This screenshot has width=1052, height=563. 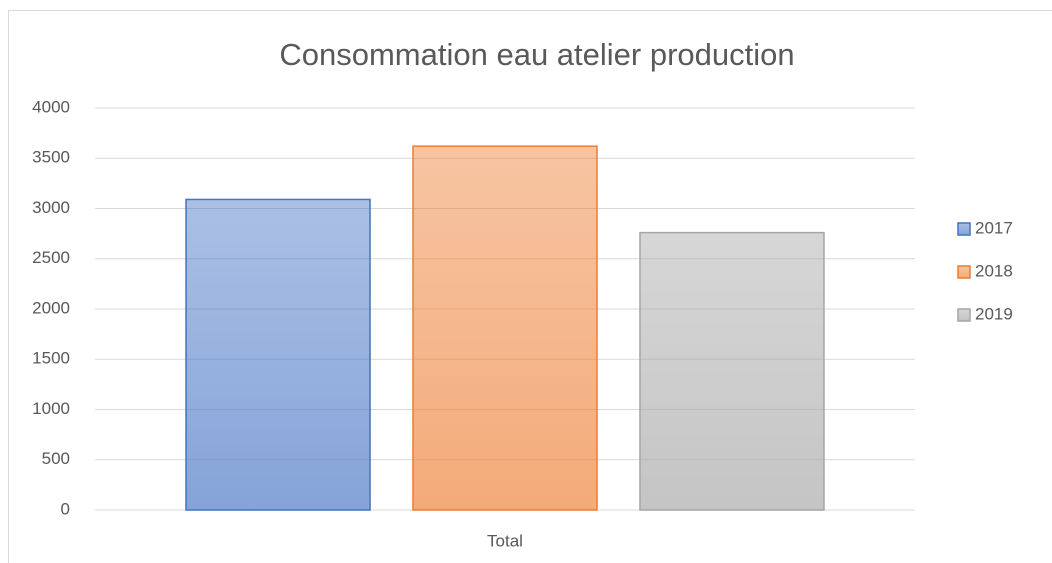 I want to click on legend-label: 2018, so click(x=994, y=270).